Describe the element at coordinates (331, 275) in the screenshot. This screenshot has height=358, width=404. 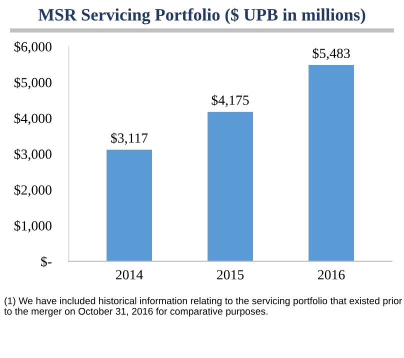
I see `x-tick-label: 2016` at that location.